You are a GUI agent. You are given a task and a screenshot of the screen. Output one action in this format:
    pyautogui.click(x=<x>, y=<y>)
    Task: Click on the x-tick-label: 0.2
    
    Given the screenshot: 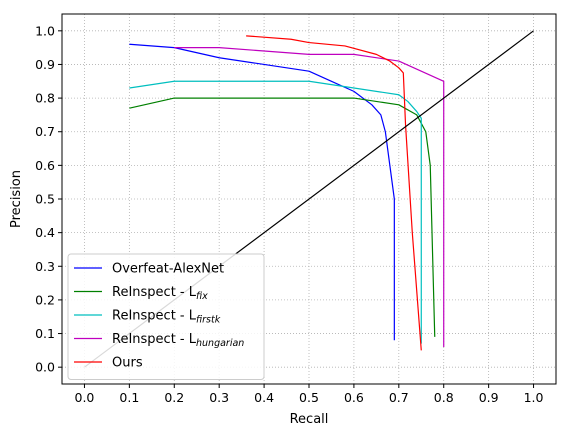 What is the action you would take?
    pyautogui.click(x=174, y=397)
    